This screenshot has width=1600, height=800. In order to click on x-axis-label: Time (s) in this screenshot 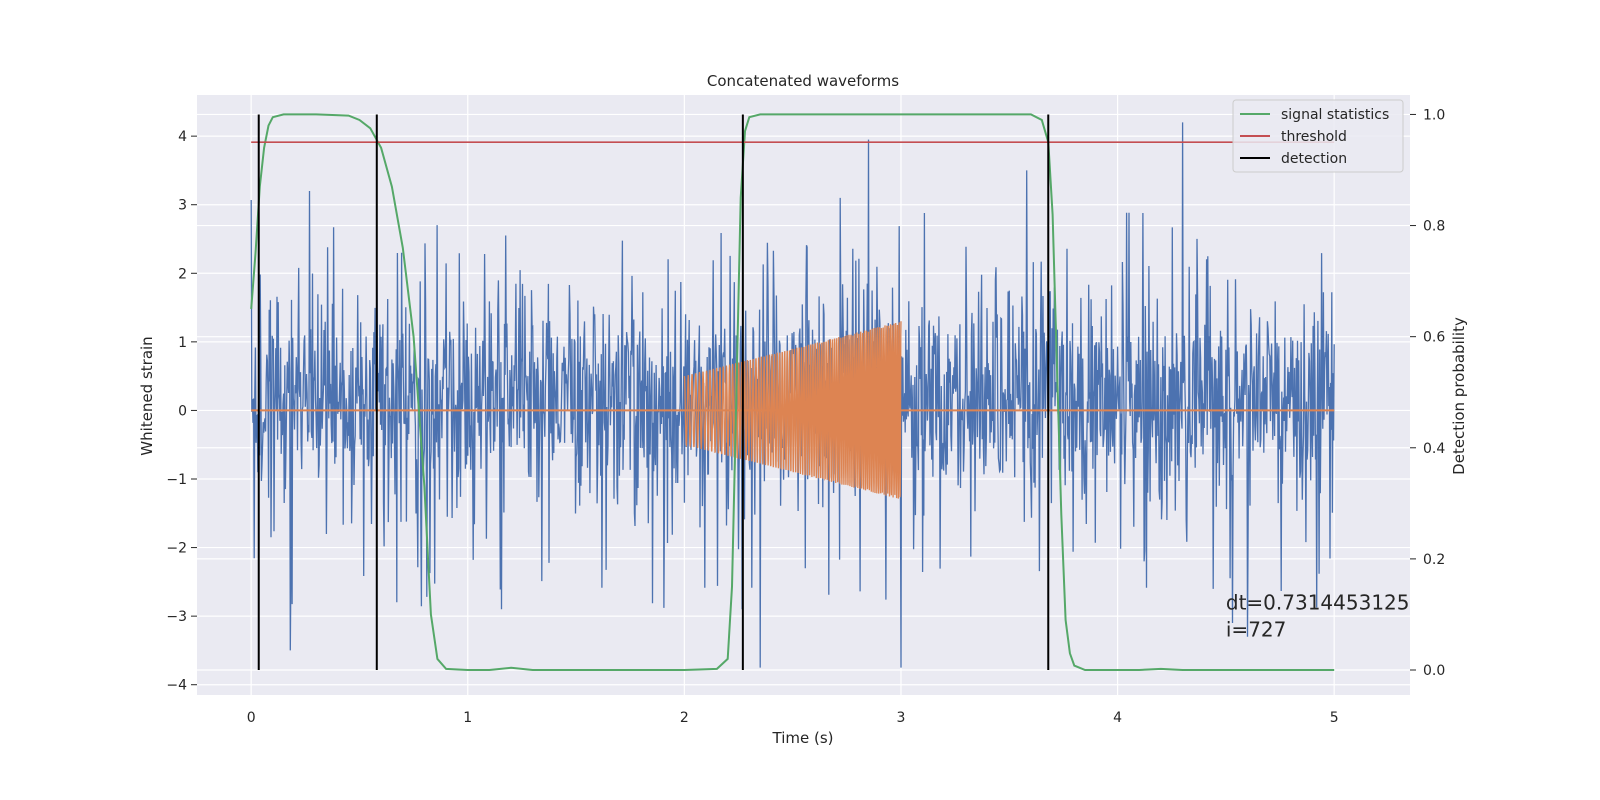, I will do `click(803, 738)`.